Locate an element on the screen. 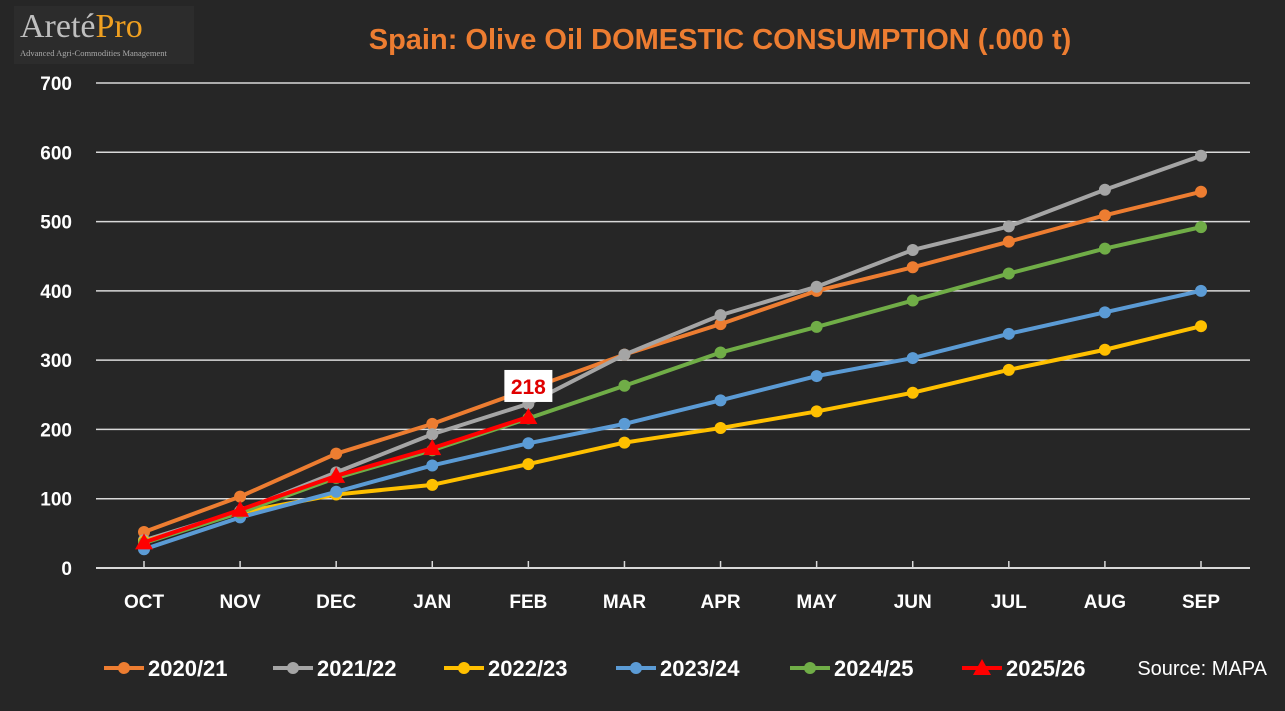 This screenshot has height=711, width=1285. legend-label: 2024/25 is located at coordinates (874, 668).